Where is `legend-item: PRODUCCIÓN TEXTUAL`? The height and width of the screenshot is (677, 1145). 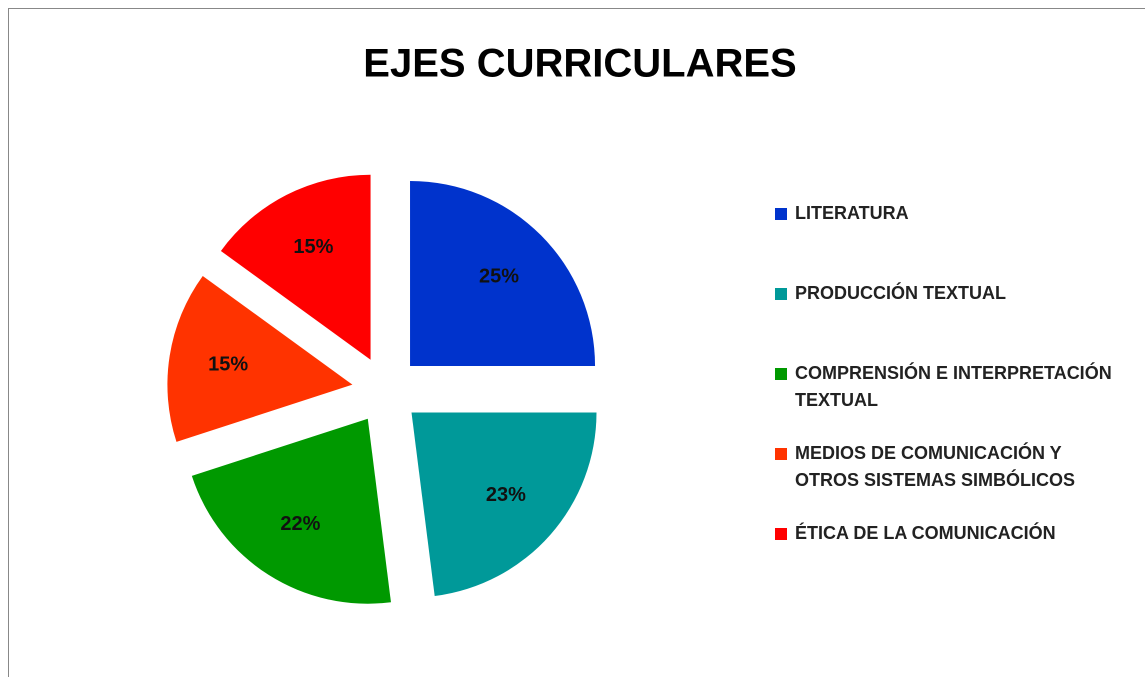 legend-item: PRODUCCIÓN TEXTUAL is located at coordinates (950, 320).